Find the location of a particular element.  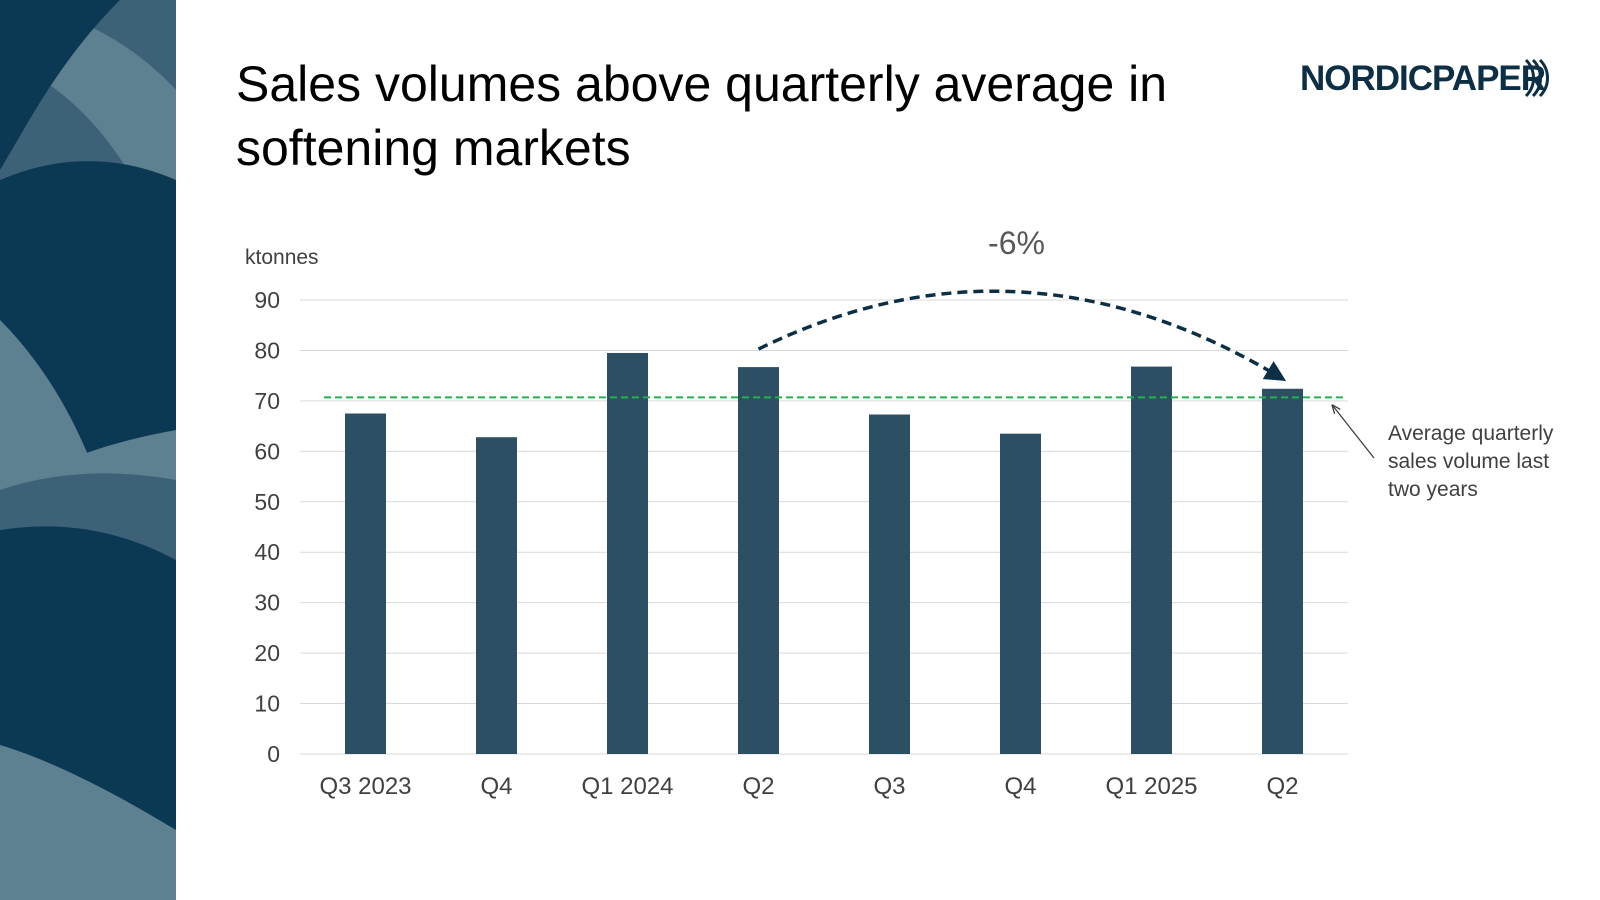

average-line-group is located at coordinates (849, 427).